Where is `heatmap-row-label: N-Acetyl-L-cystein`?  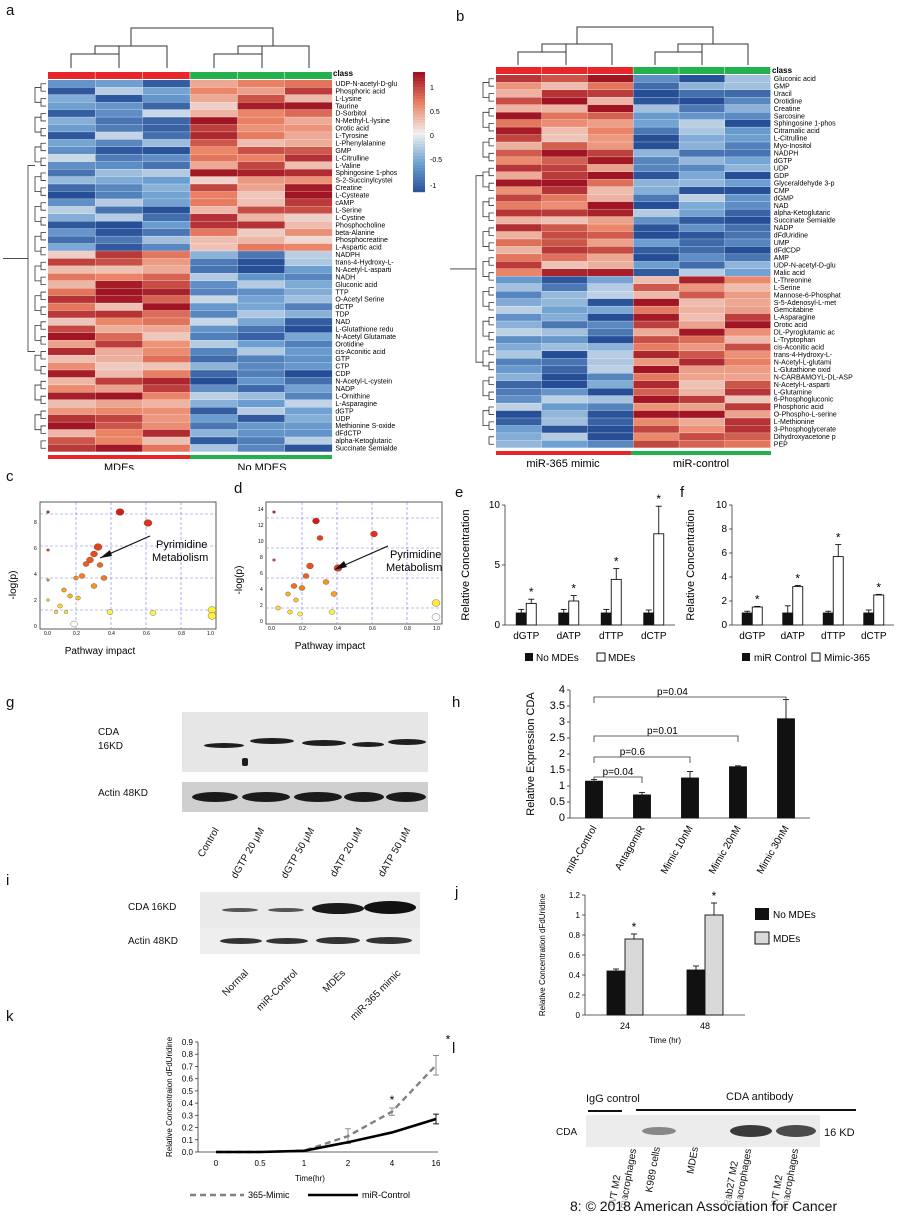 heatmap-row-label: N-Acetyl-L-cystein is located at coordinates (363, 382).